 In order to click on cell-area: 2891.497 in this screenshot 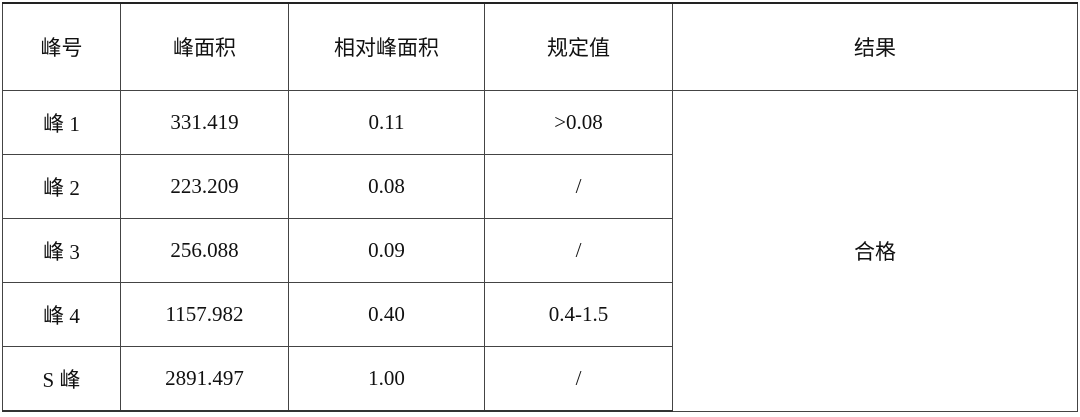, I will do `click(204, 379)`.